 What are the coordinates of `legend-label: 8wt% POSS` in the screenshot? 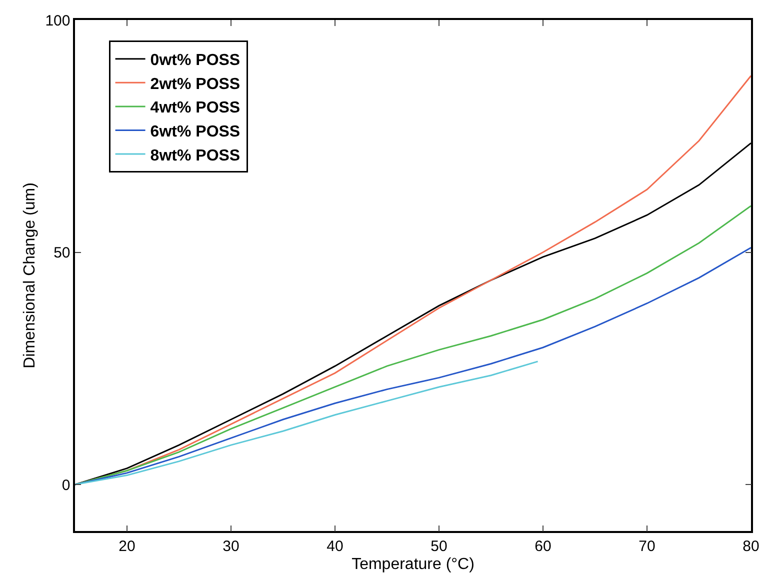 It's located at (195, 155).